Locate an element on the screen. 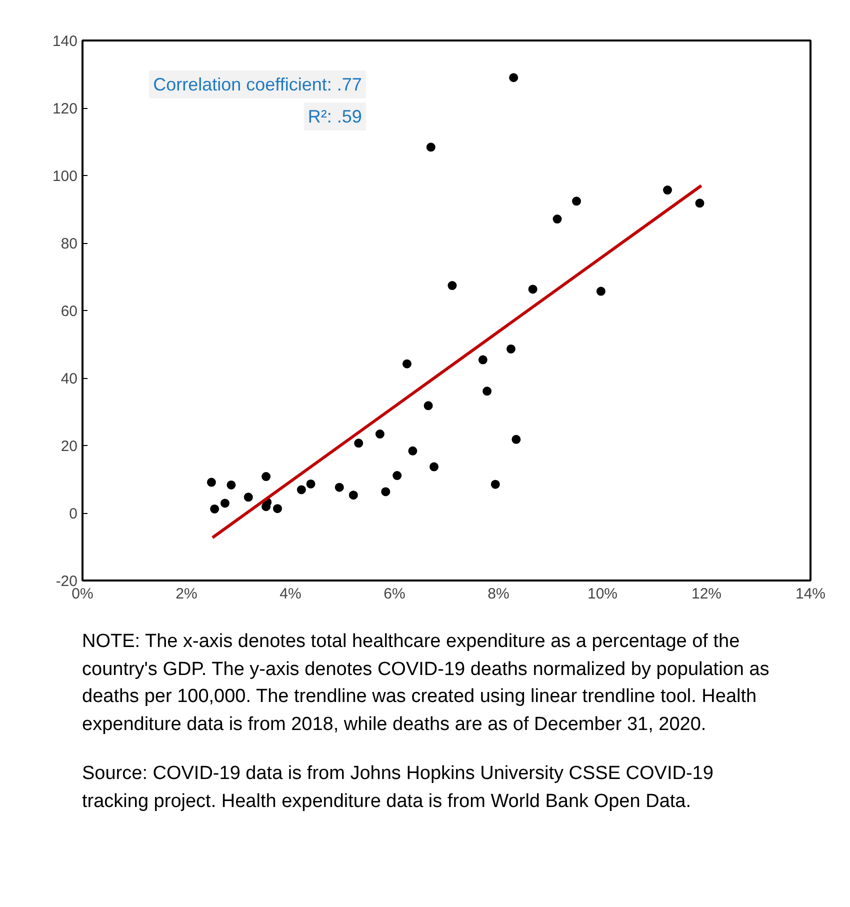 The width and height of the screenshot is (850, 907). annotation: Correlation coefficient: .77 is located at coordinates (257, 84).